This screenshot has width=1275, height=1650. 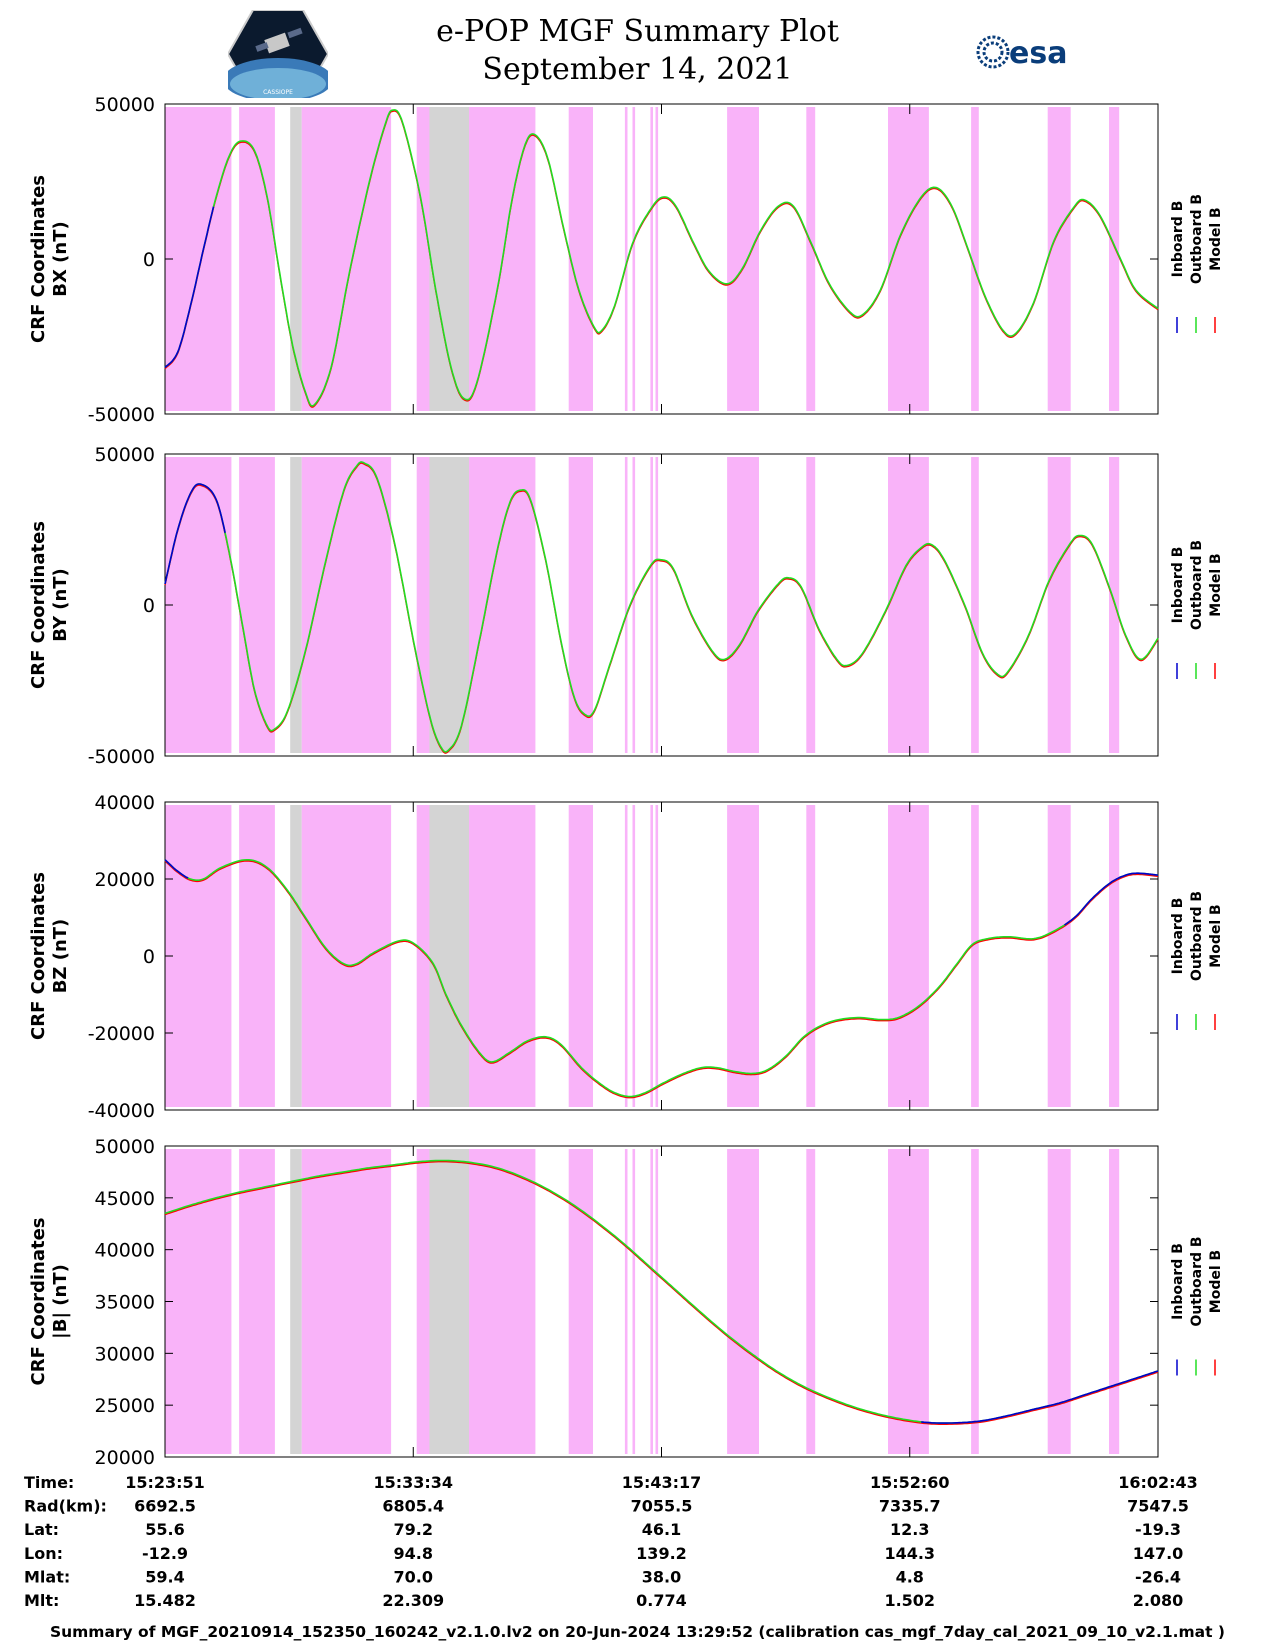 What do you see at coordinates (165, 1600) in the screenshot?
I see `info-cell: 15.482` at bounding box center [165, 1600].